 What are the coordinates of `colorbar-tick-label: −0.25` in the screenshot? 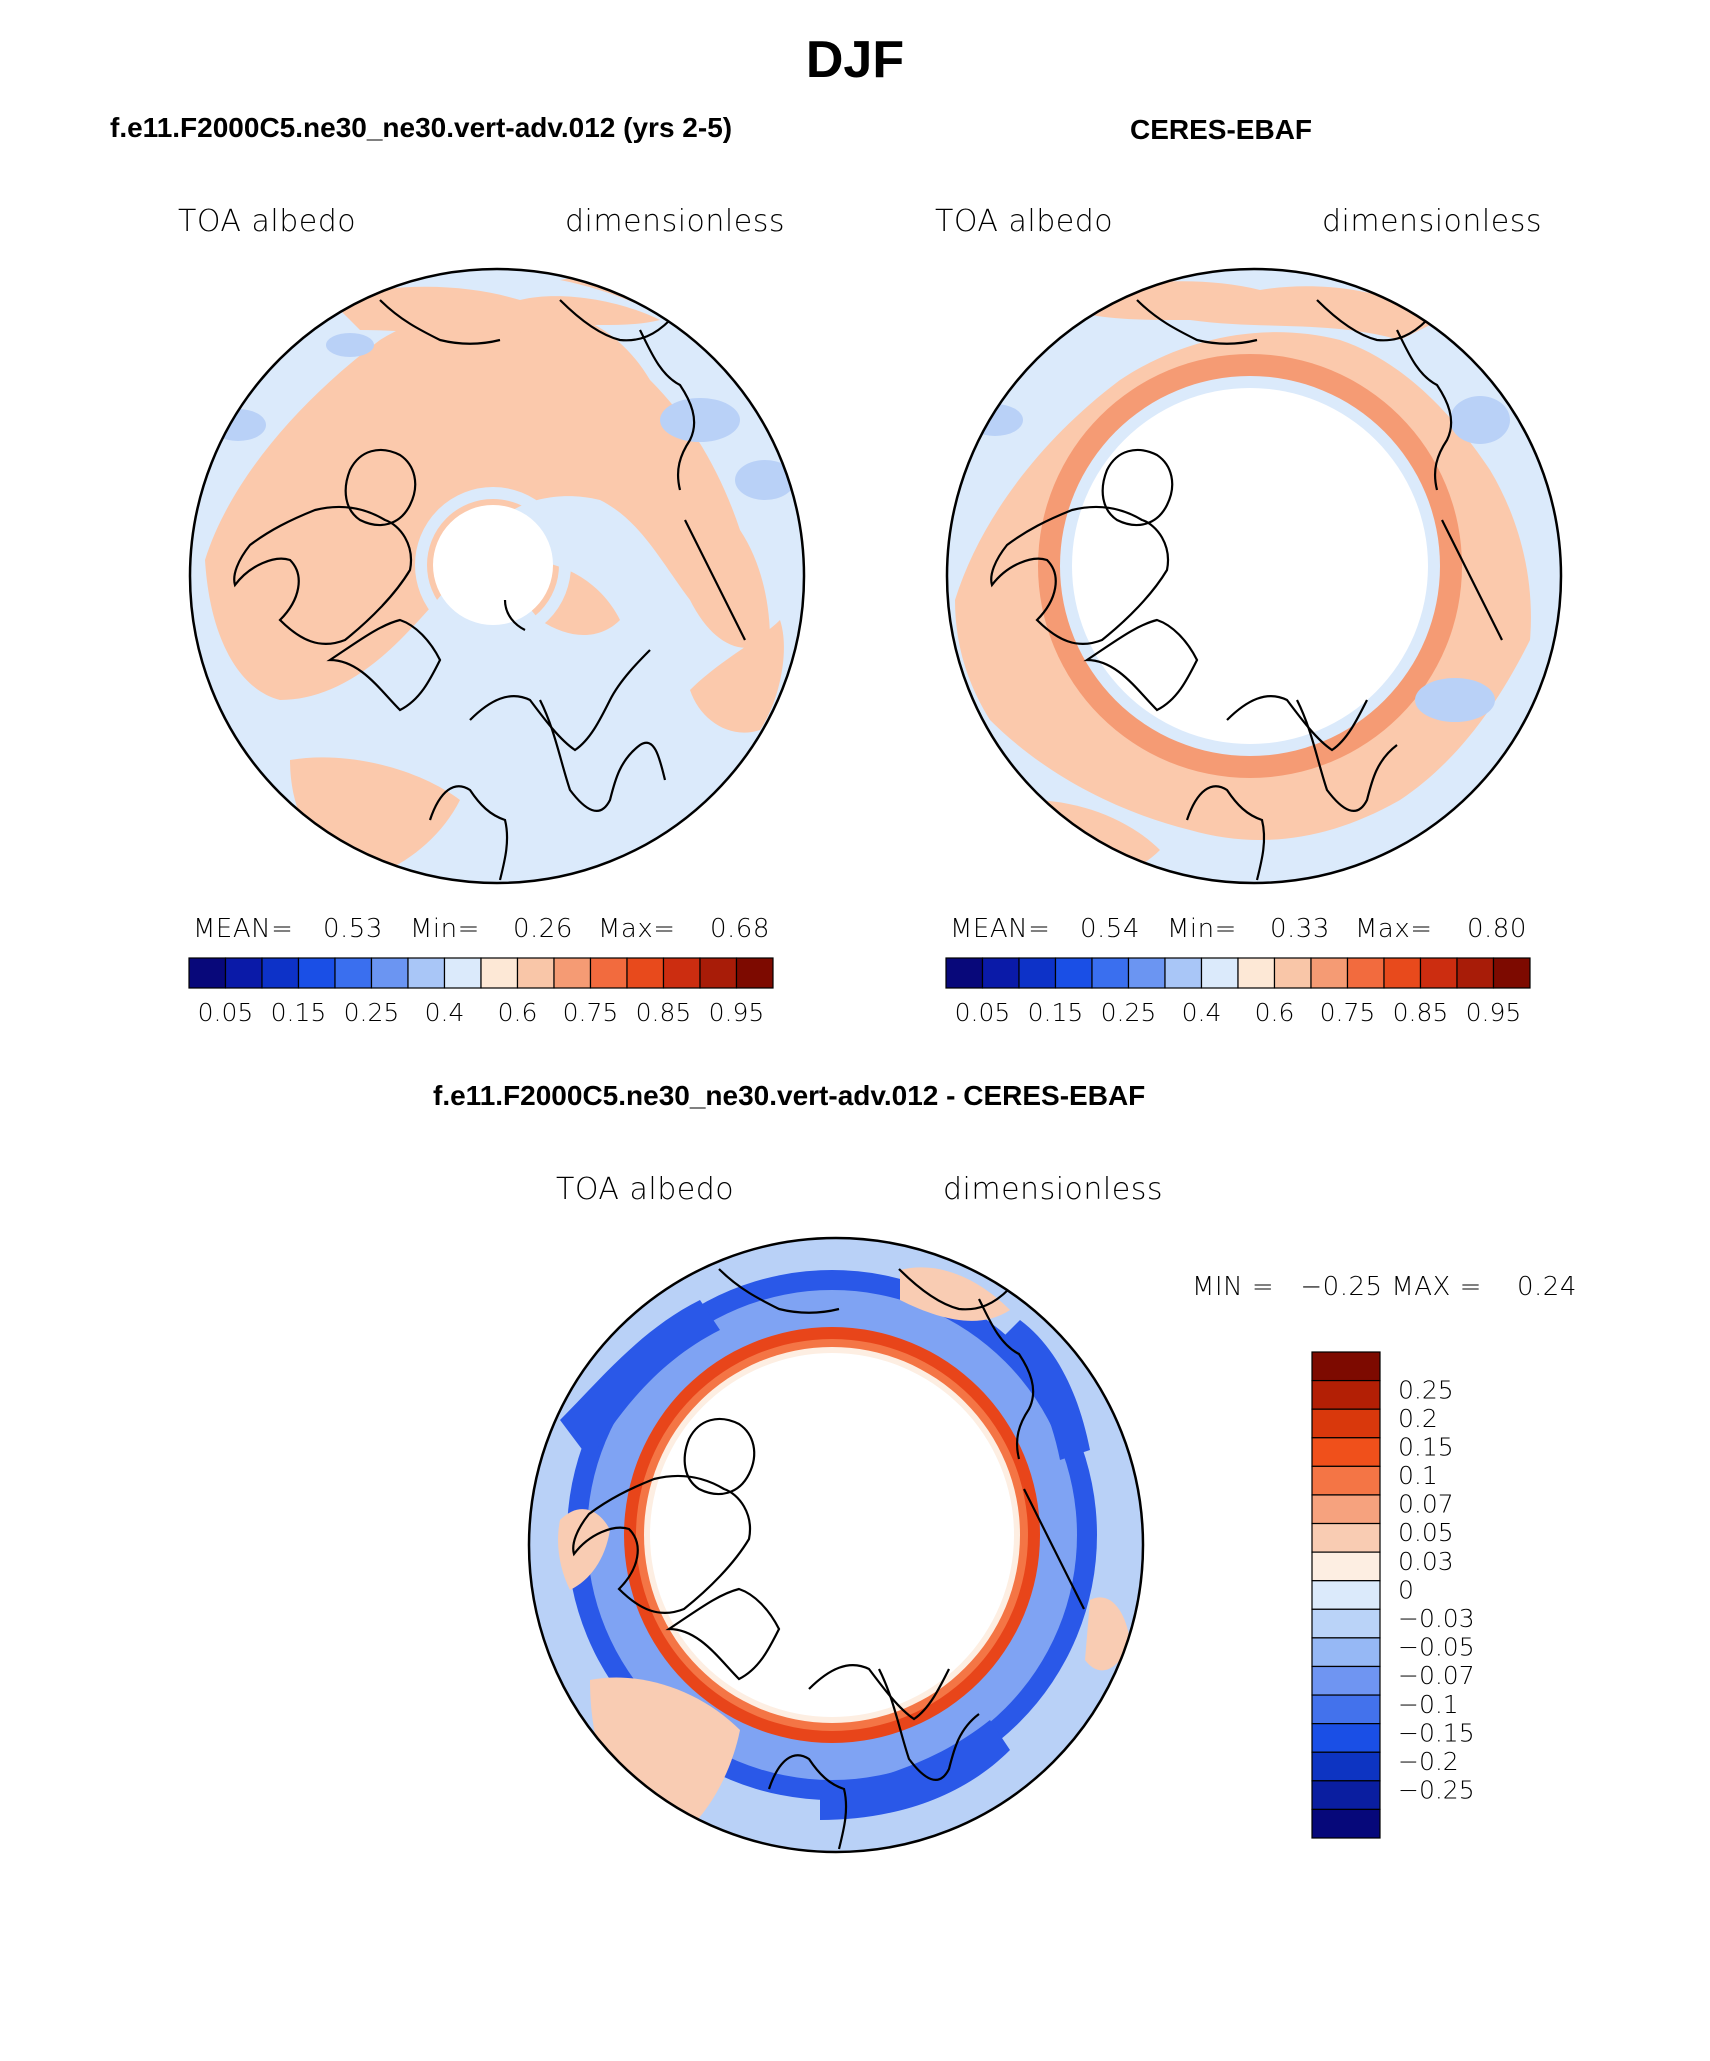 It's located at (1436, 1790).